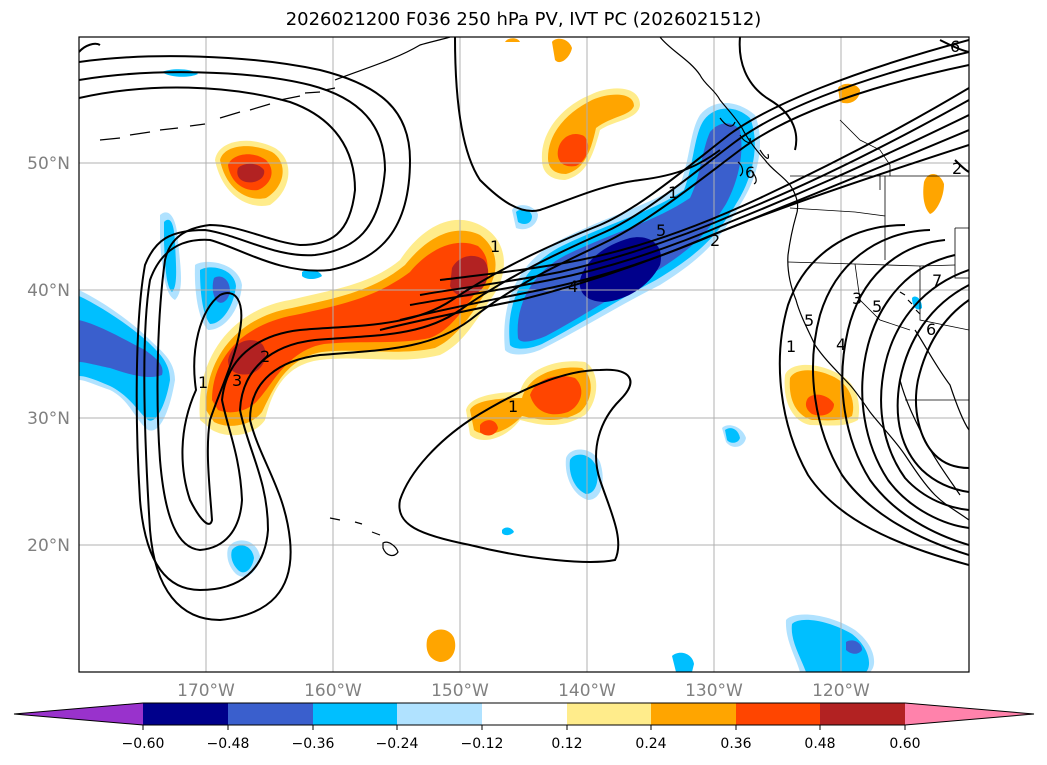  I want to click on lon-label: 160°W, so click(333, 691).